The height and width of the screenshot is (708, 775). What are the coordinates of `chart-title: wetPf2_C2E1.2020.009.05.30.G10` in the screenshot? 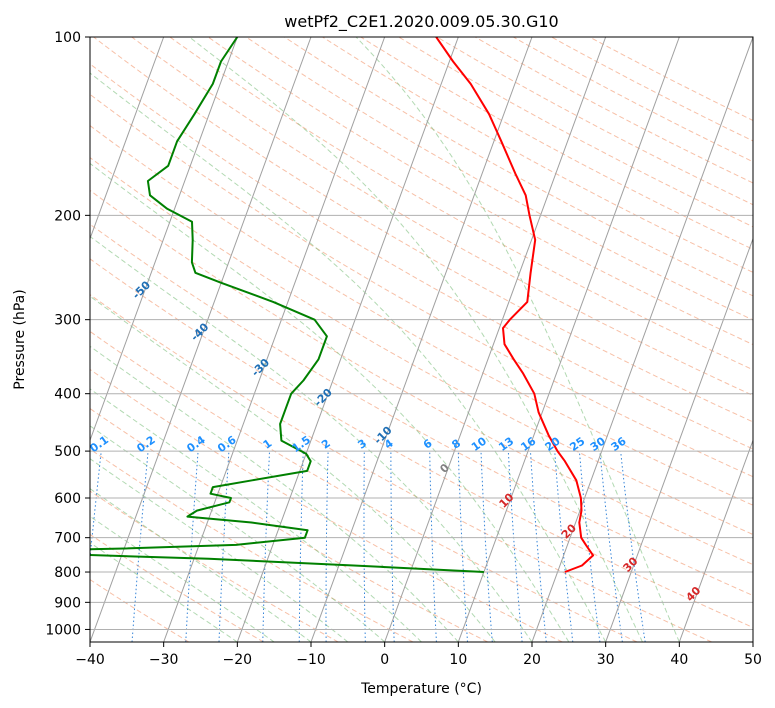 It's located at (421, 22).